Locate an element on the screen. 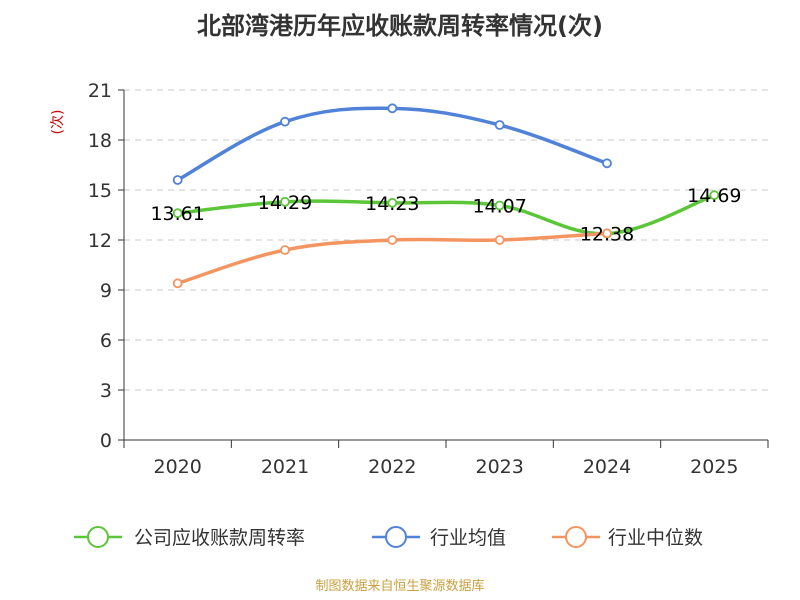 Image resolution: width=800 pixels, height=600 pixels. legend-label: 行业均值 is located at coordinates (468, 538).